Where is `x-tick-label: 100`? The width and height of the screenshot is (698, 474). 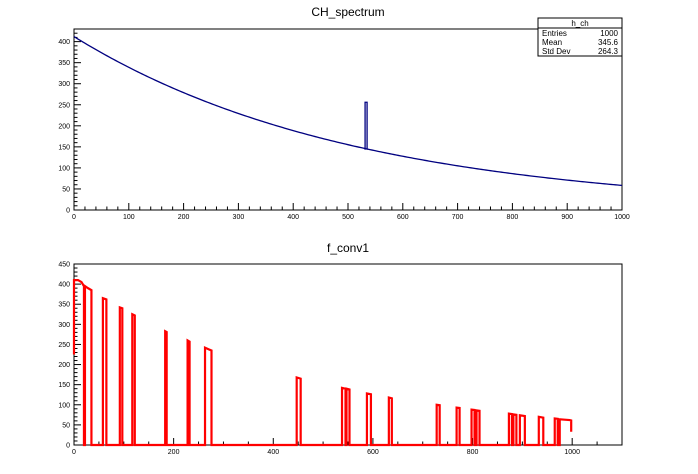
x-tick-label: 100 is located at coordinates (129, 217).